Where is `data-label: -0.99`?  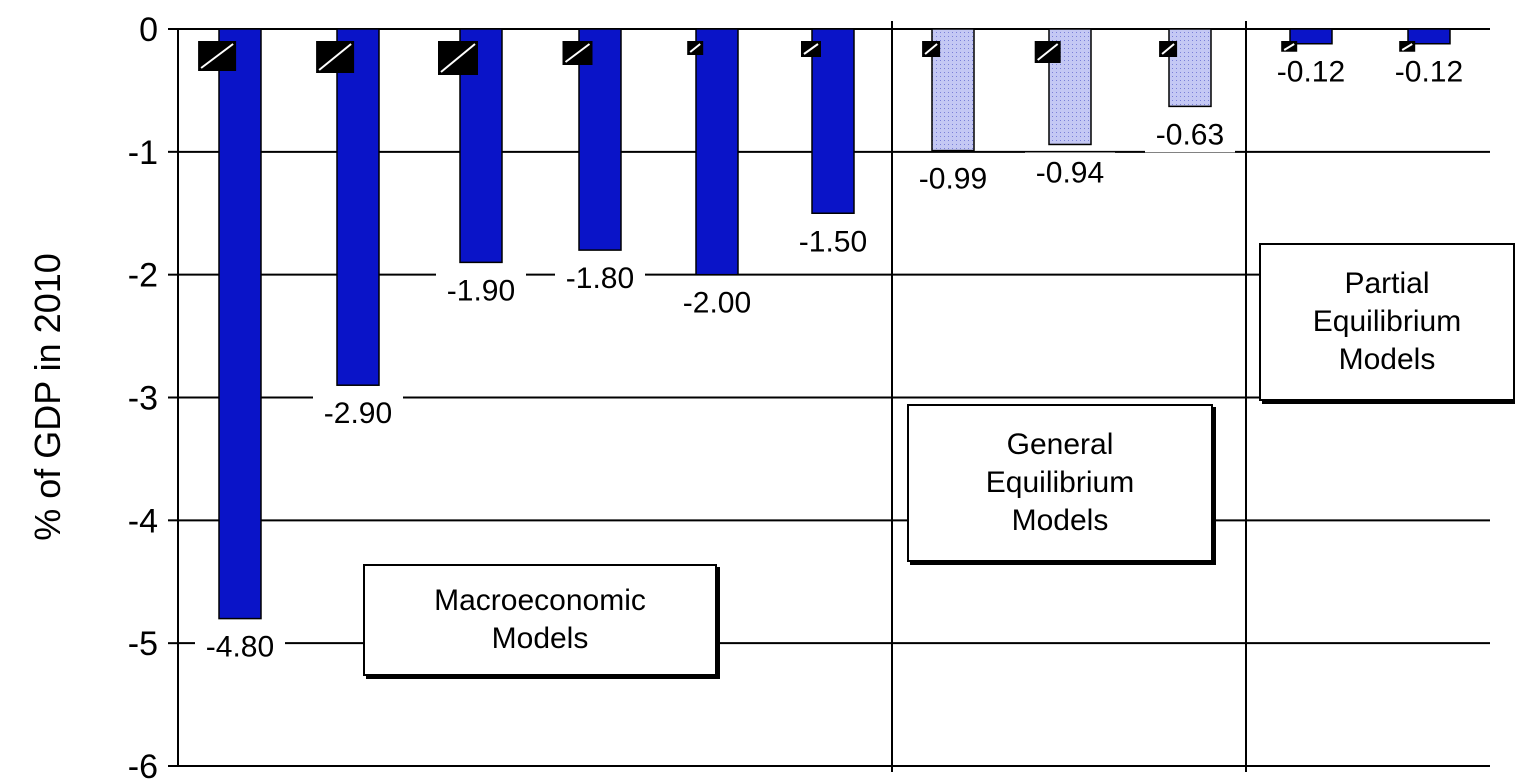
data-label: -0.99 is located at coordinates (953, 179).